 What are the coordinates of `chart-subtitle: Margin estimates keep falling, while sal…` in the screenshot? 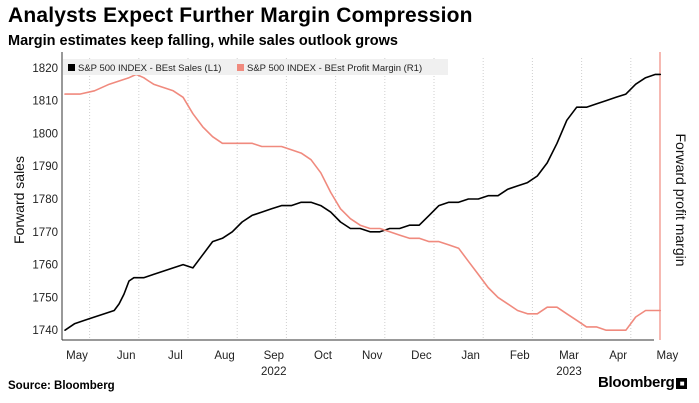 It's located at (203, 41).